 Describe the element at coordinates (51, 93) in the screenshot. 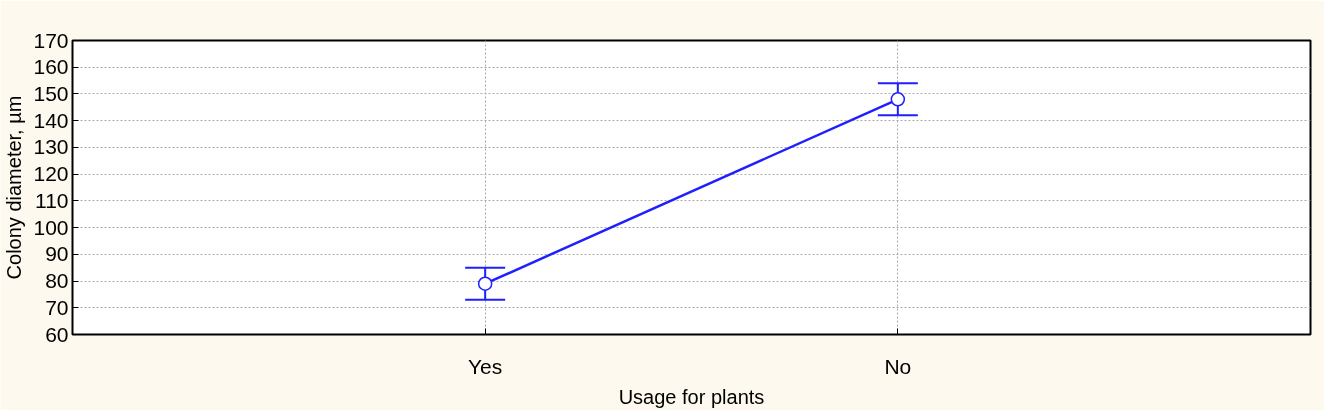

I see `y-tick-label: 150` at that location.